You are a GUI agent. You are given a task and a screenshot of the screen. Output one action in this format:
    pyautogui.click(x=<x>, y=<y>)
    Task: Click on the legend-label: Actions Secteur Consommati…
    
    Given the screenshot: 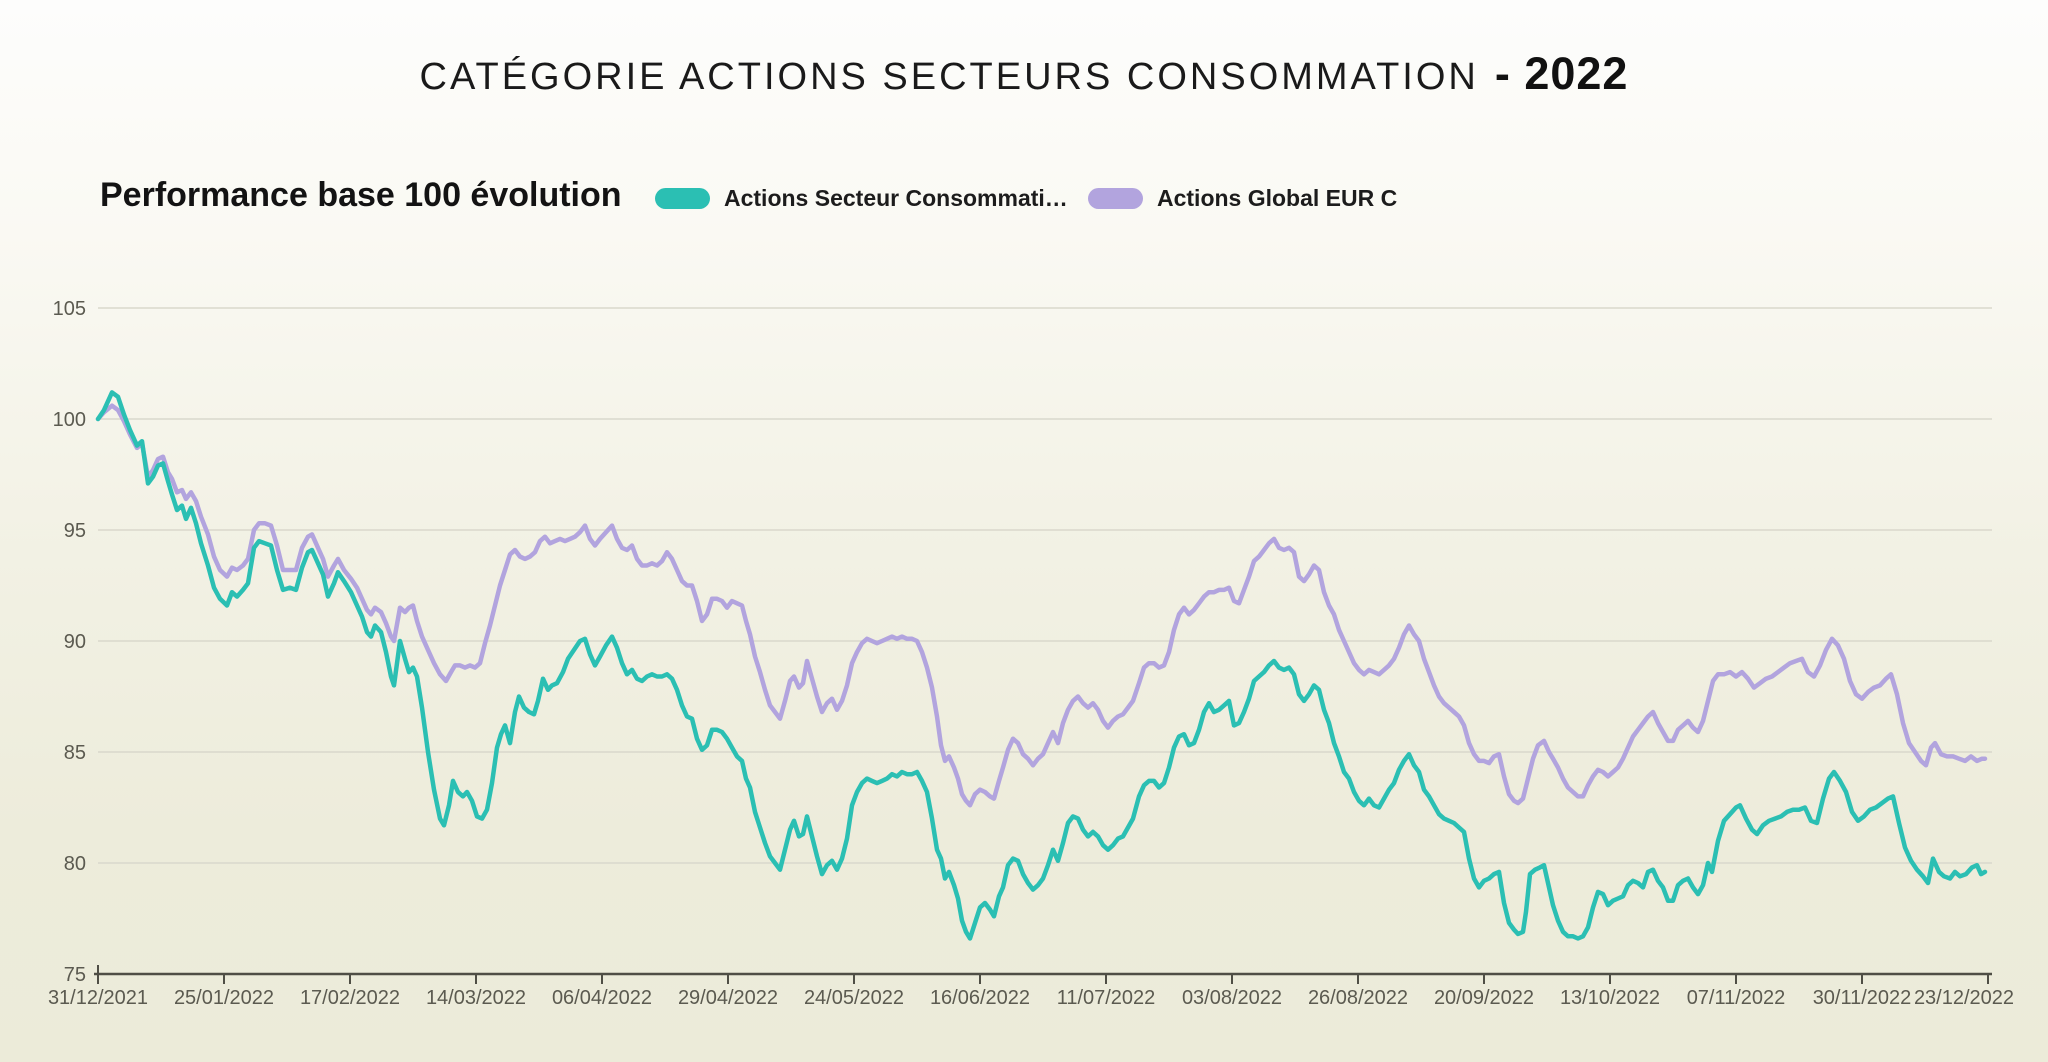 What is the action you would take?
    pyautogui.click(x=896, y=198)
    